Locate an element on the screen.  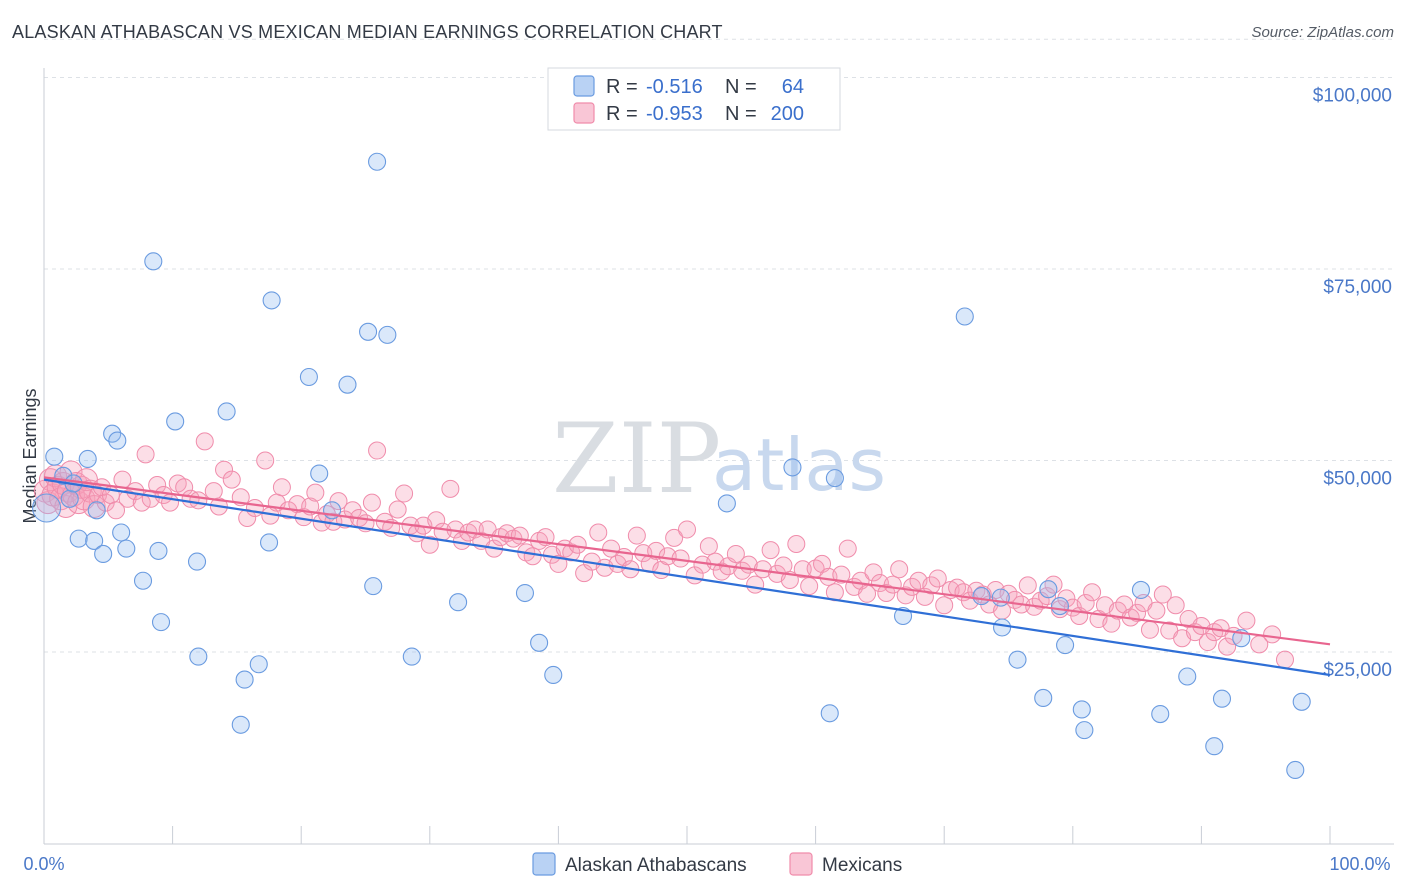
x-ticks is located at coordinates (687, 835).